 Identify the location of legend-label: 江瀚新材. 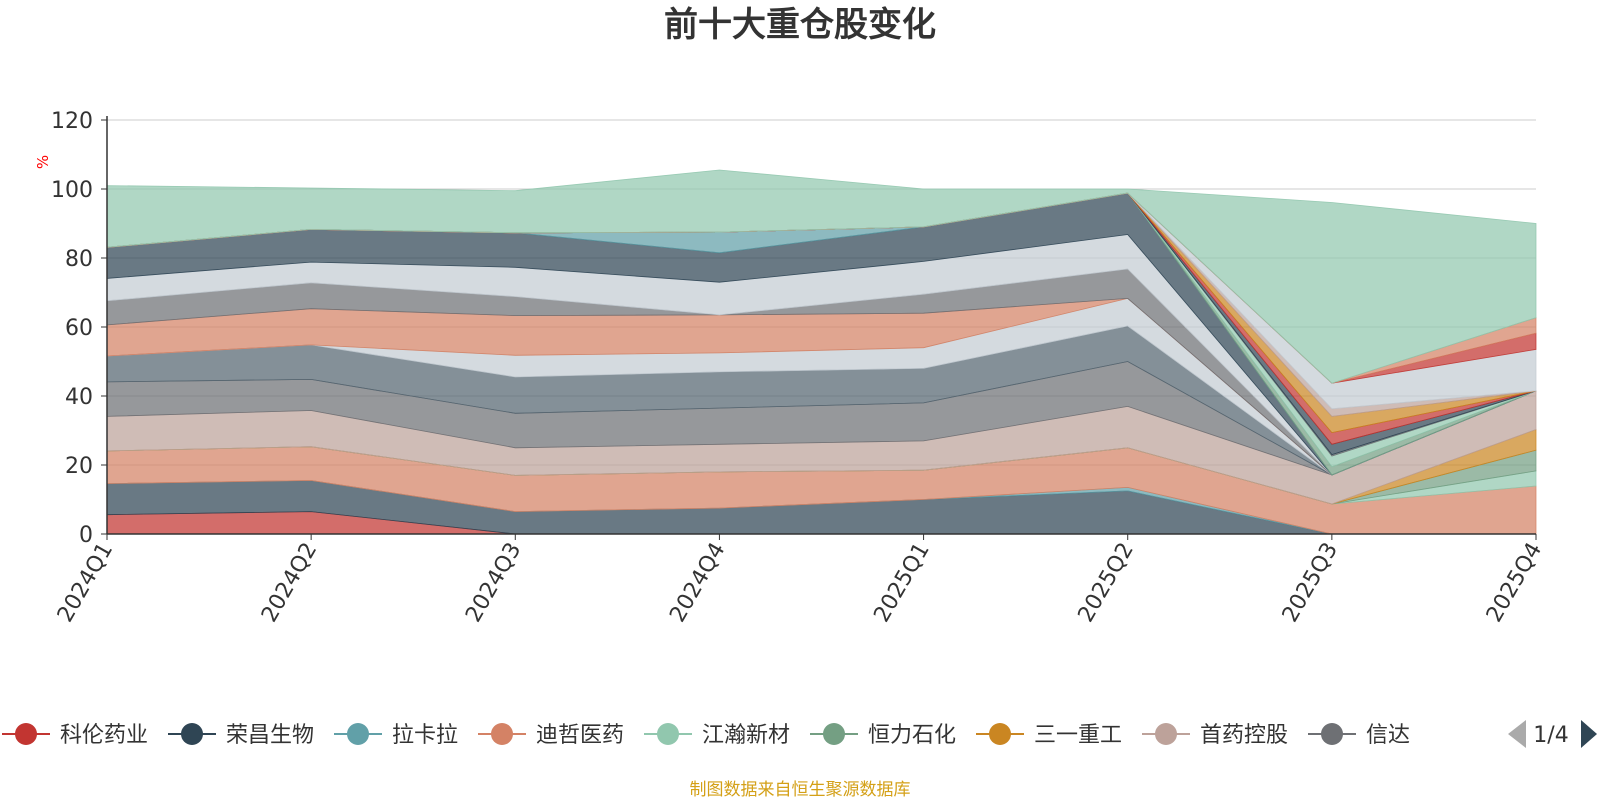
(746, 735).